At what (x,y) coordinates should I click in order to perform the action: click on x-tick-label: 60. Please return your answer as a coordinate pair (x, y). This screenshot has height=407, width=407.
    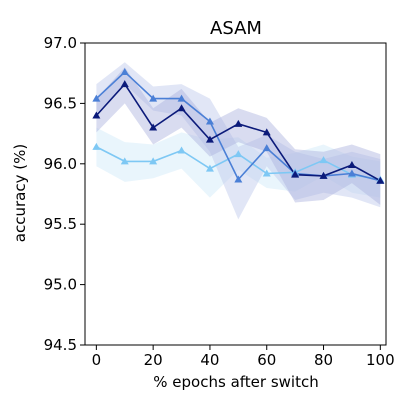
    Looking at the image, I should click on (266, 360).